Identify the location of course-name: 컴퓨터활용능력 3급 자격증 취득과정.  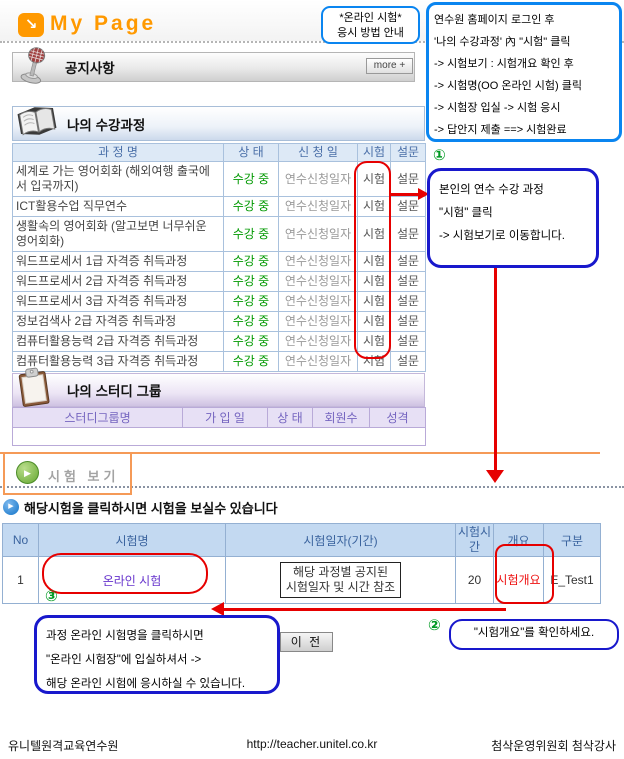
(118, 361).